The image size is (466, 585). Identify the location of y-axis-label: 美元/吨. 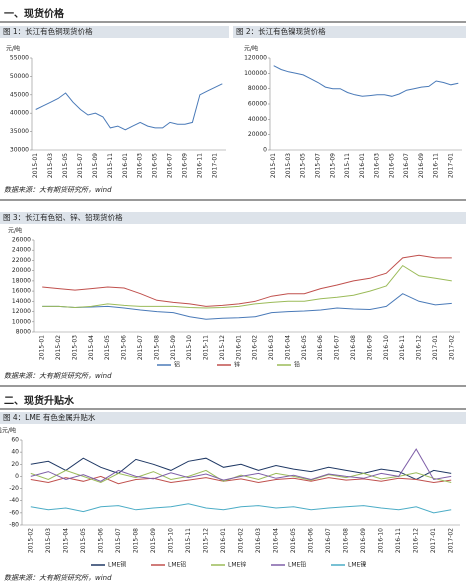
(8, 431).